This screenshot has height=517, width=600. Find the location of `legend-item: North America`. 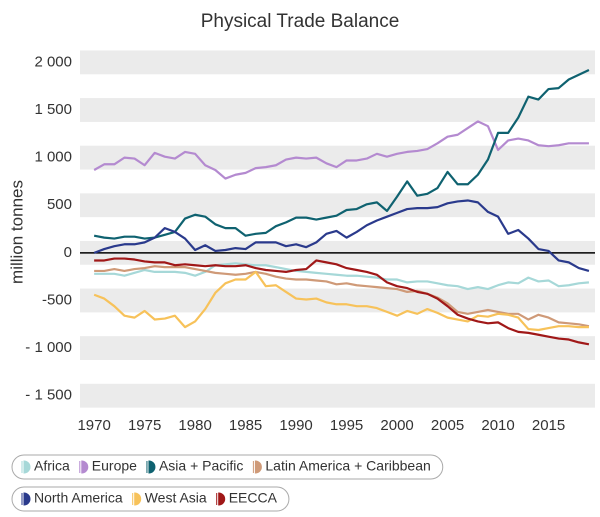

legend-item: North America is located at coordinates (72, 498).